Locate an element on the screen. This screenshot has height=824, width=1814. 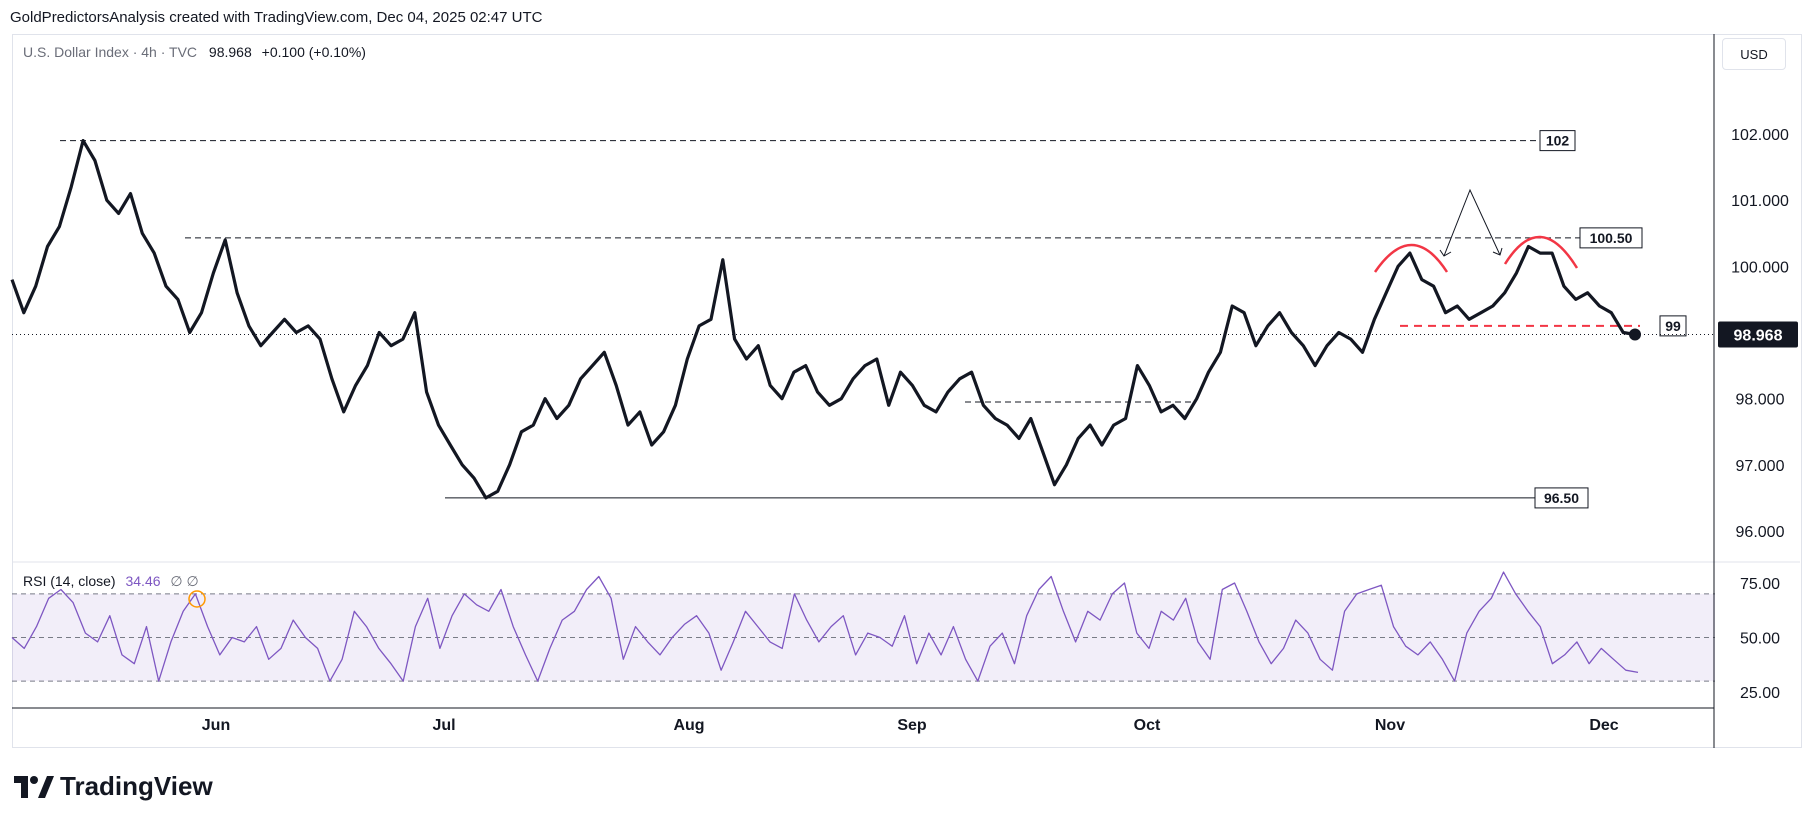
tradingview-logo-icon is located at coordinates (34, 786).